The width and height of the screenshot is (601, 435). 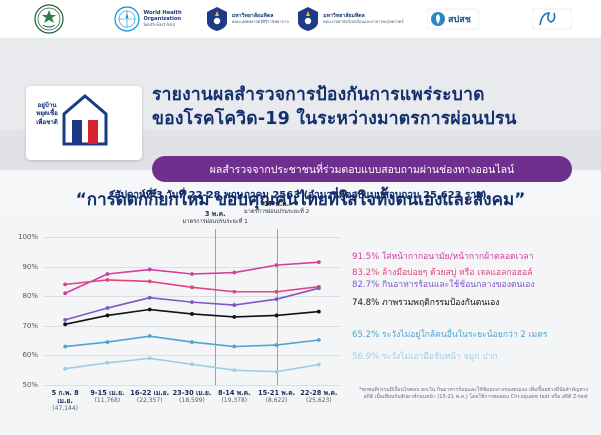 I want to click on x-axis-tick-label: 23-30 เม.ย. (18,599), so click(x=192, y=397).